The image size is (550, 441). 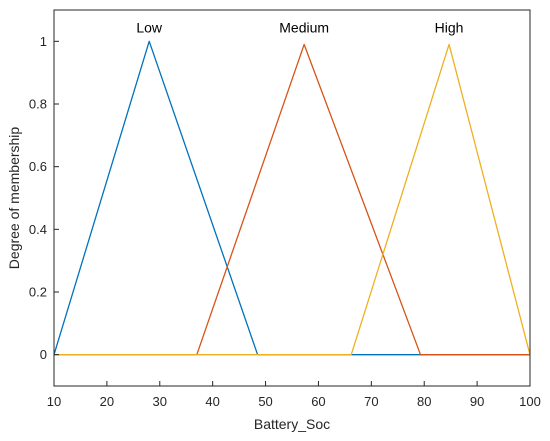 I want to click on x-tick-label: 90, so click(x=477, y=401).